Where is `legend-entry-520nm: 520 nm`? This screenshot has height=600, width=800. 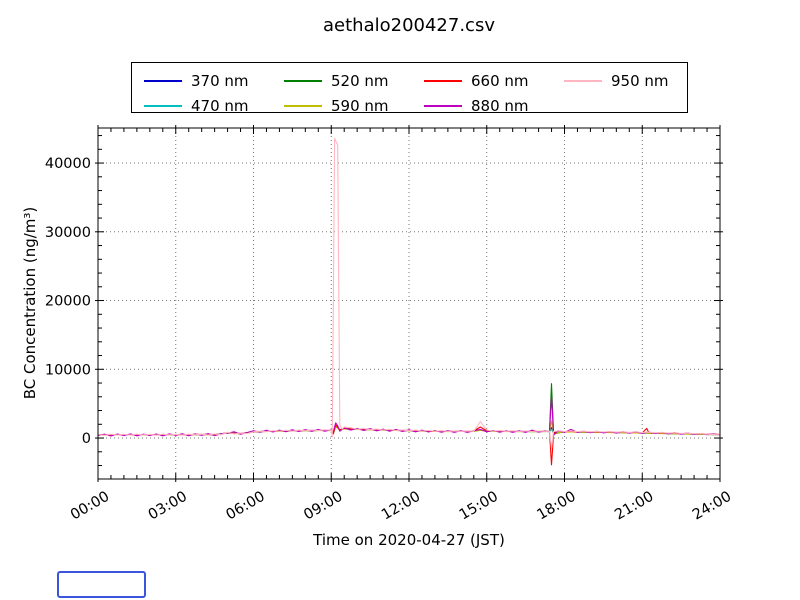 legend-entry-520nm: 520 nm is located at coordinates (336, 80).